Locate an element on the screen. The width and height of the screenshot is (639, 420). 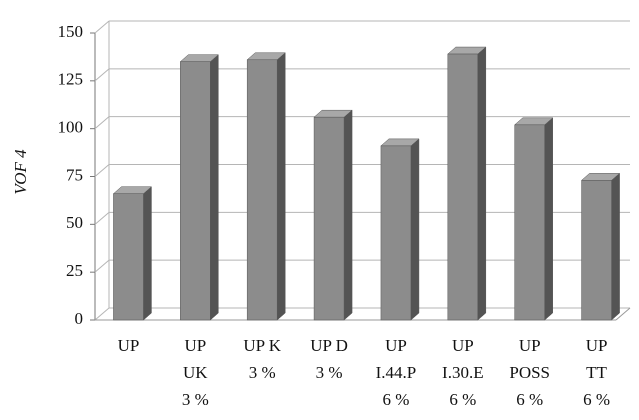
x-tick-label: UK is located at coordinates (195, 372).